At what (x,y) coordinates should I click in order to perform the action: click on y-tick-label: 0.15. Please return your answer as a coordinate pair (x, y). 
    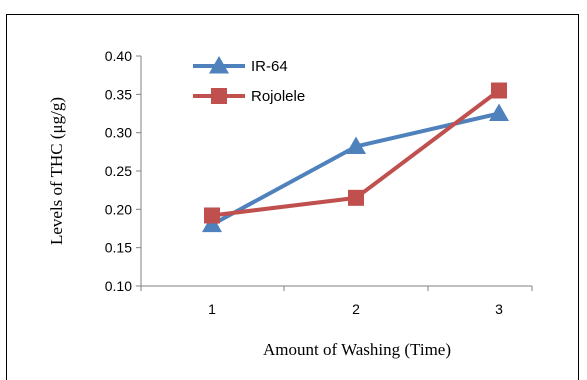
    Looking at the image, I should click on (118, 248).